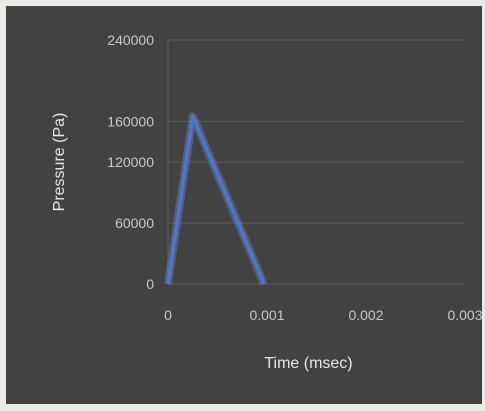  I want to click on x-axis-title: Time (msec), so click(308, 363).